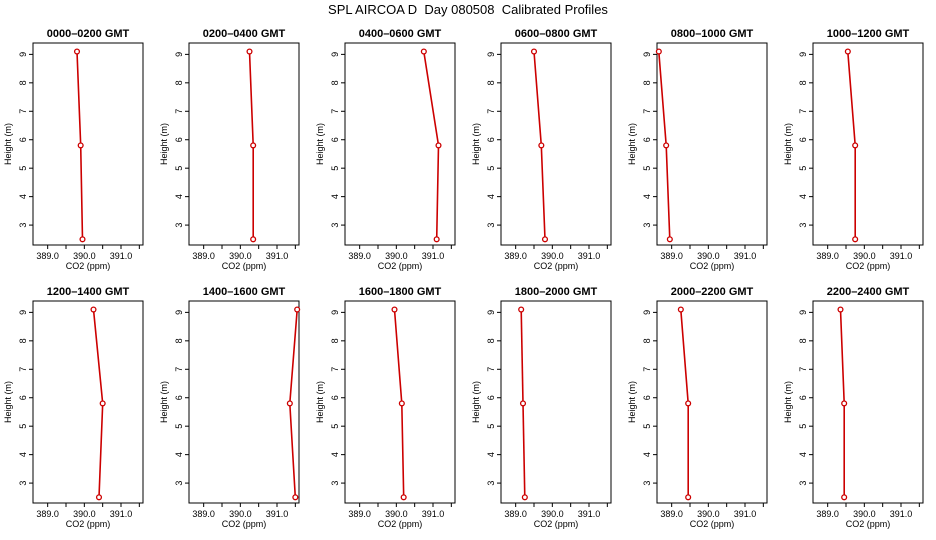  I want to click on panel-title: 0000–0200 GMT, so click(88, 34).